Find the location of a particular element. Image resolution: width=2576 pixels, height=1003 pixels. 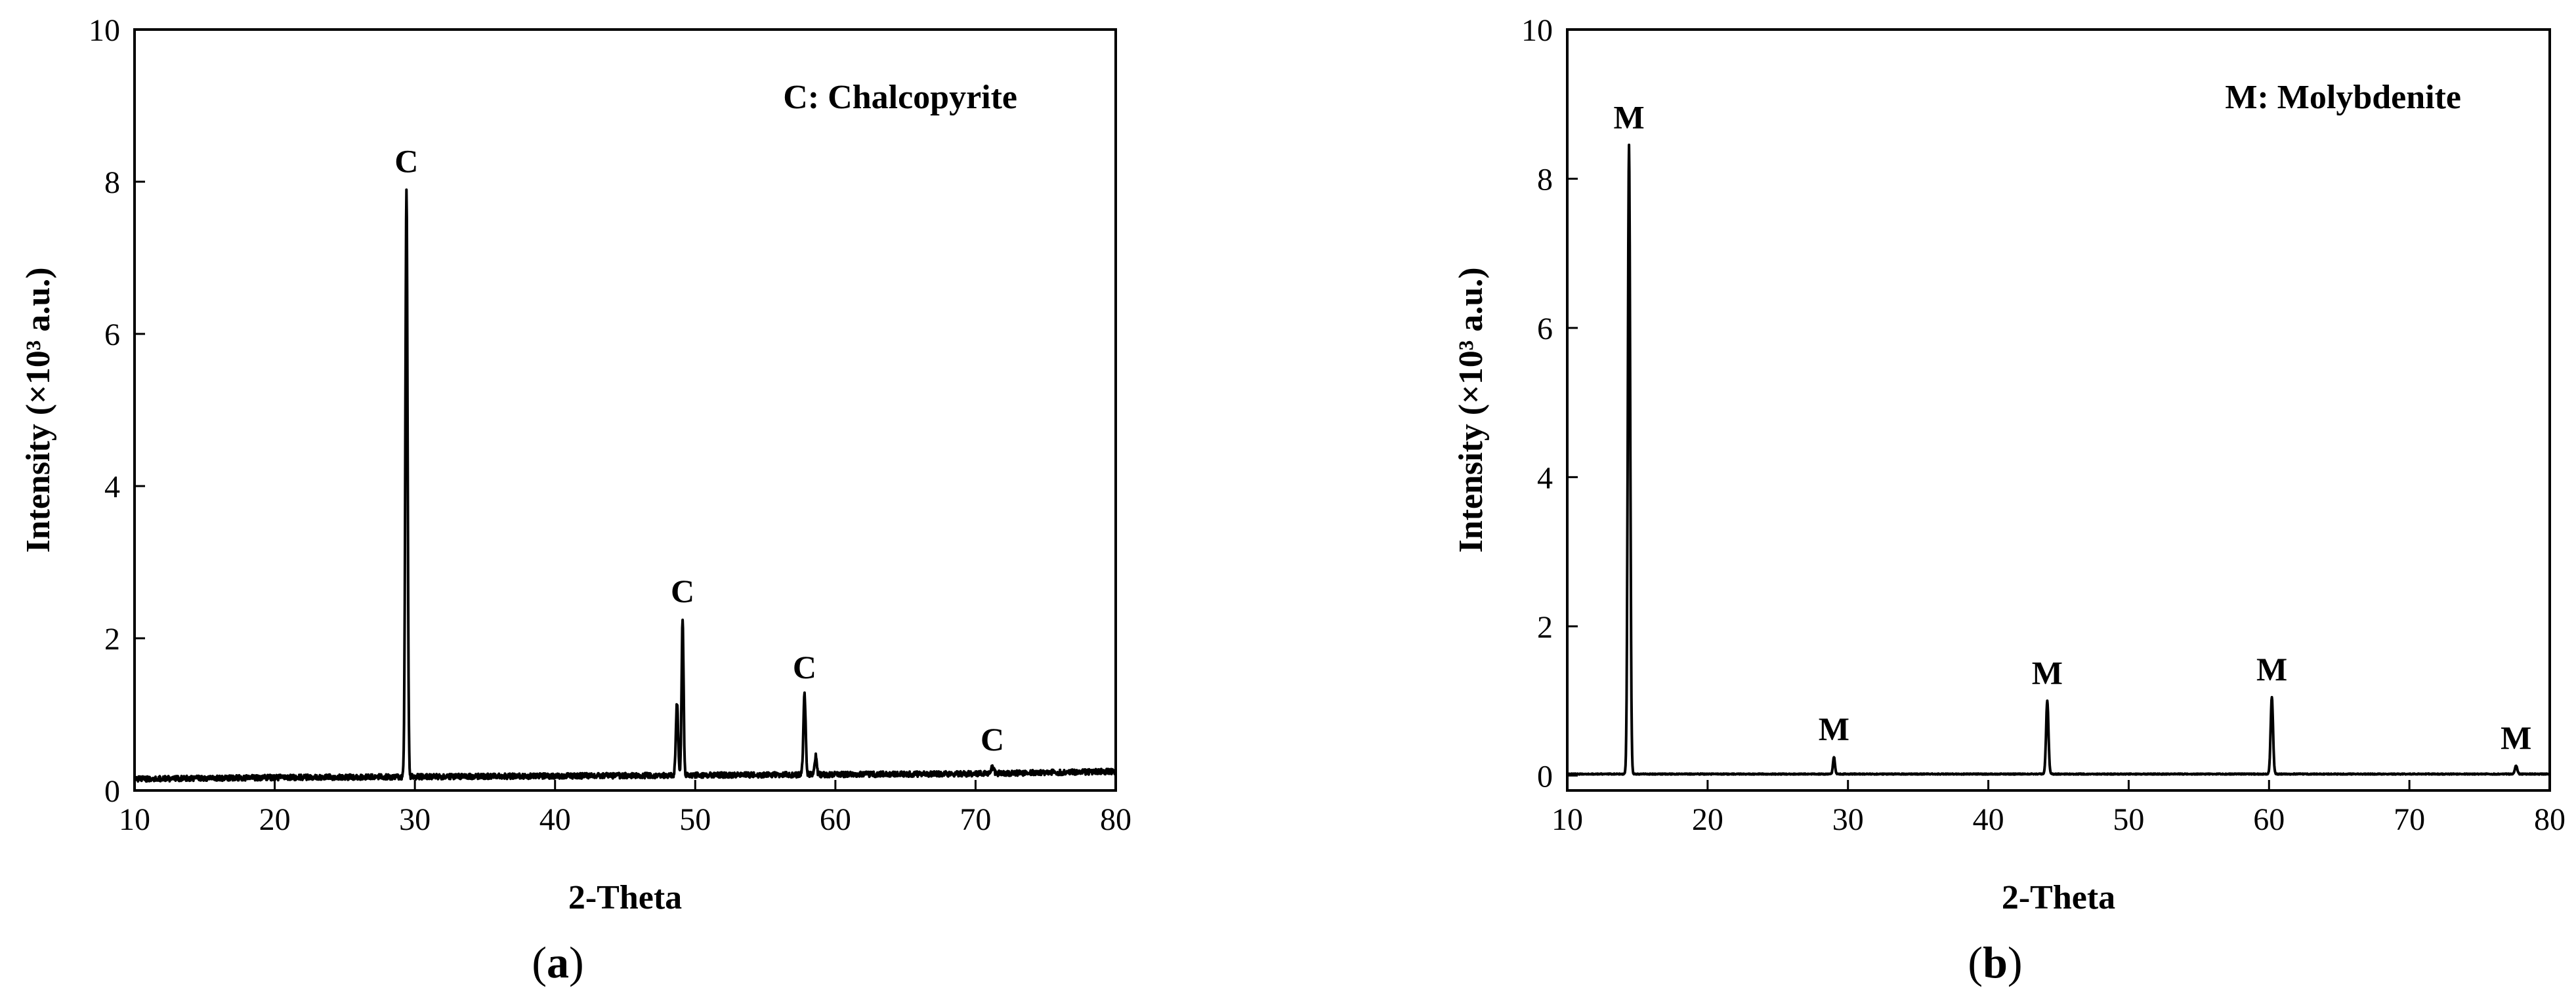

phase-annotation: C: Chalcopyrite is located at coordinates (900, 98).